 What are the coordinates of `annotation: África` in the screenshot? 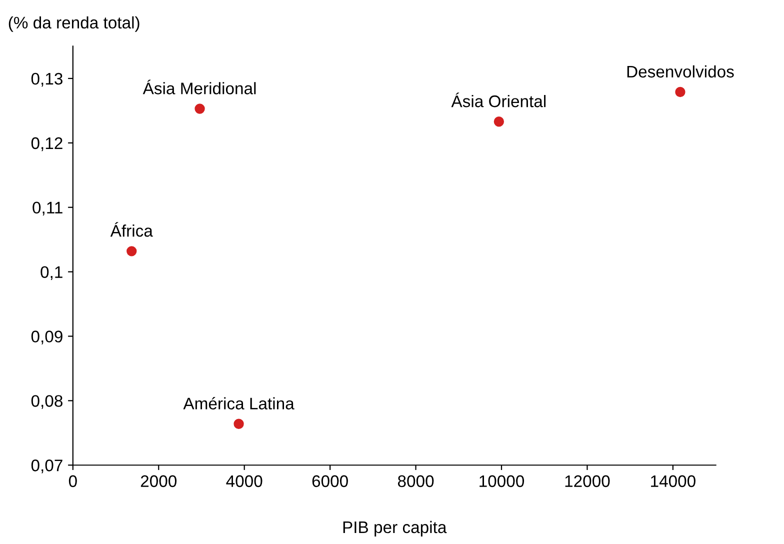 It's located at (131, 229).